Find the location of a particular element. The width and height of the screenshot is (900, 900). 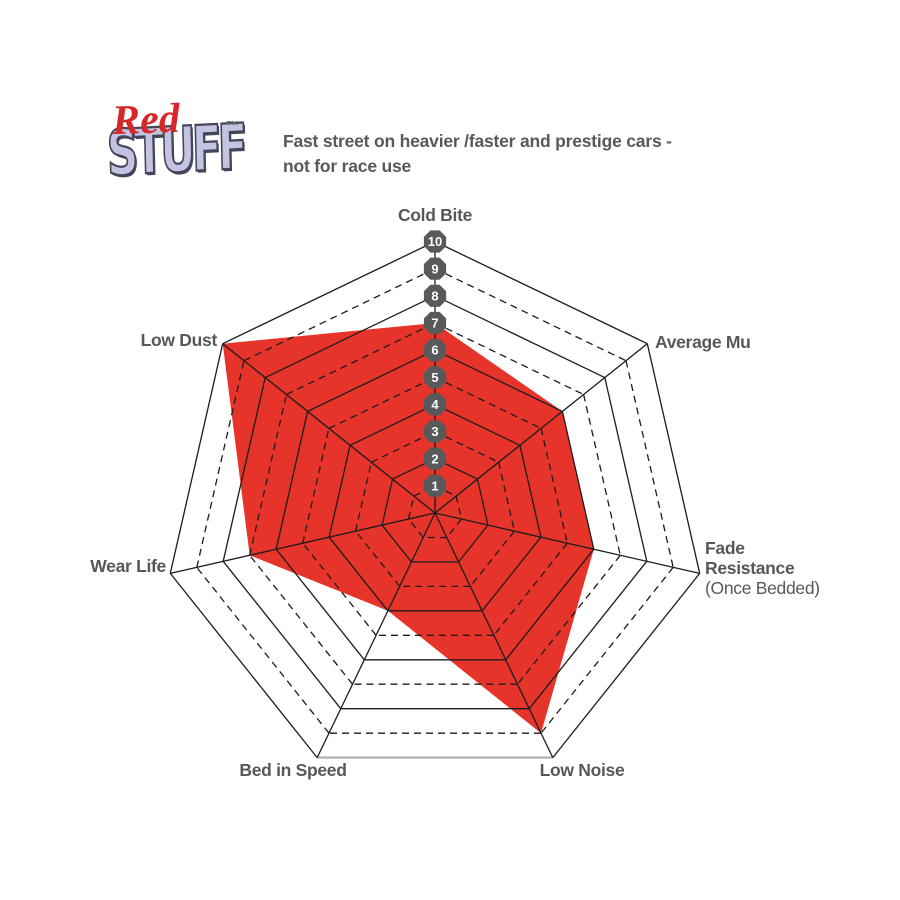

axis-label-low-dust: Low Dust is located at coordinates (179, 340).